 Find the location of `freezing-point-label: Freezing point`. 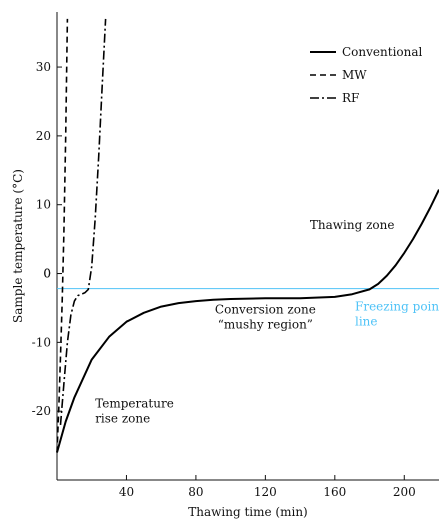

freezing-point-label: Freezing point is located at coordinates (397, 307).